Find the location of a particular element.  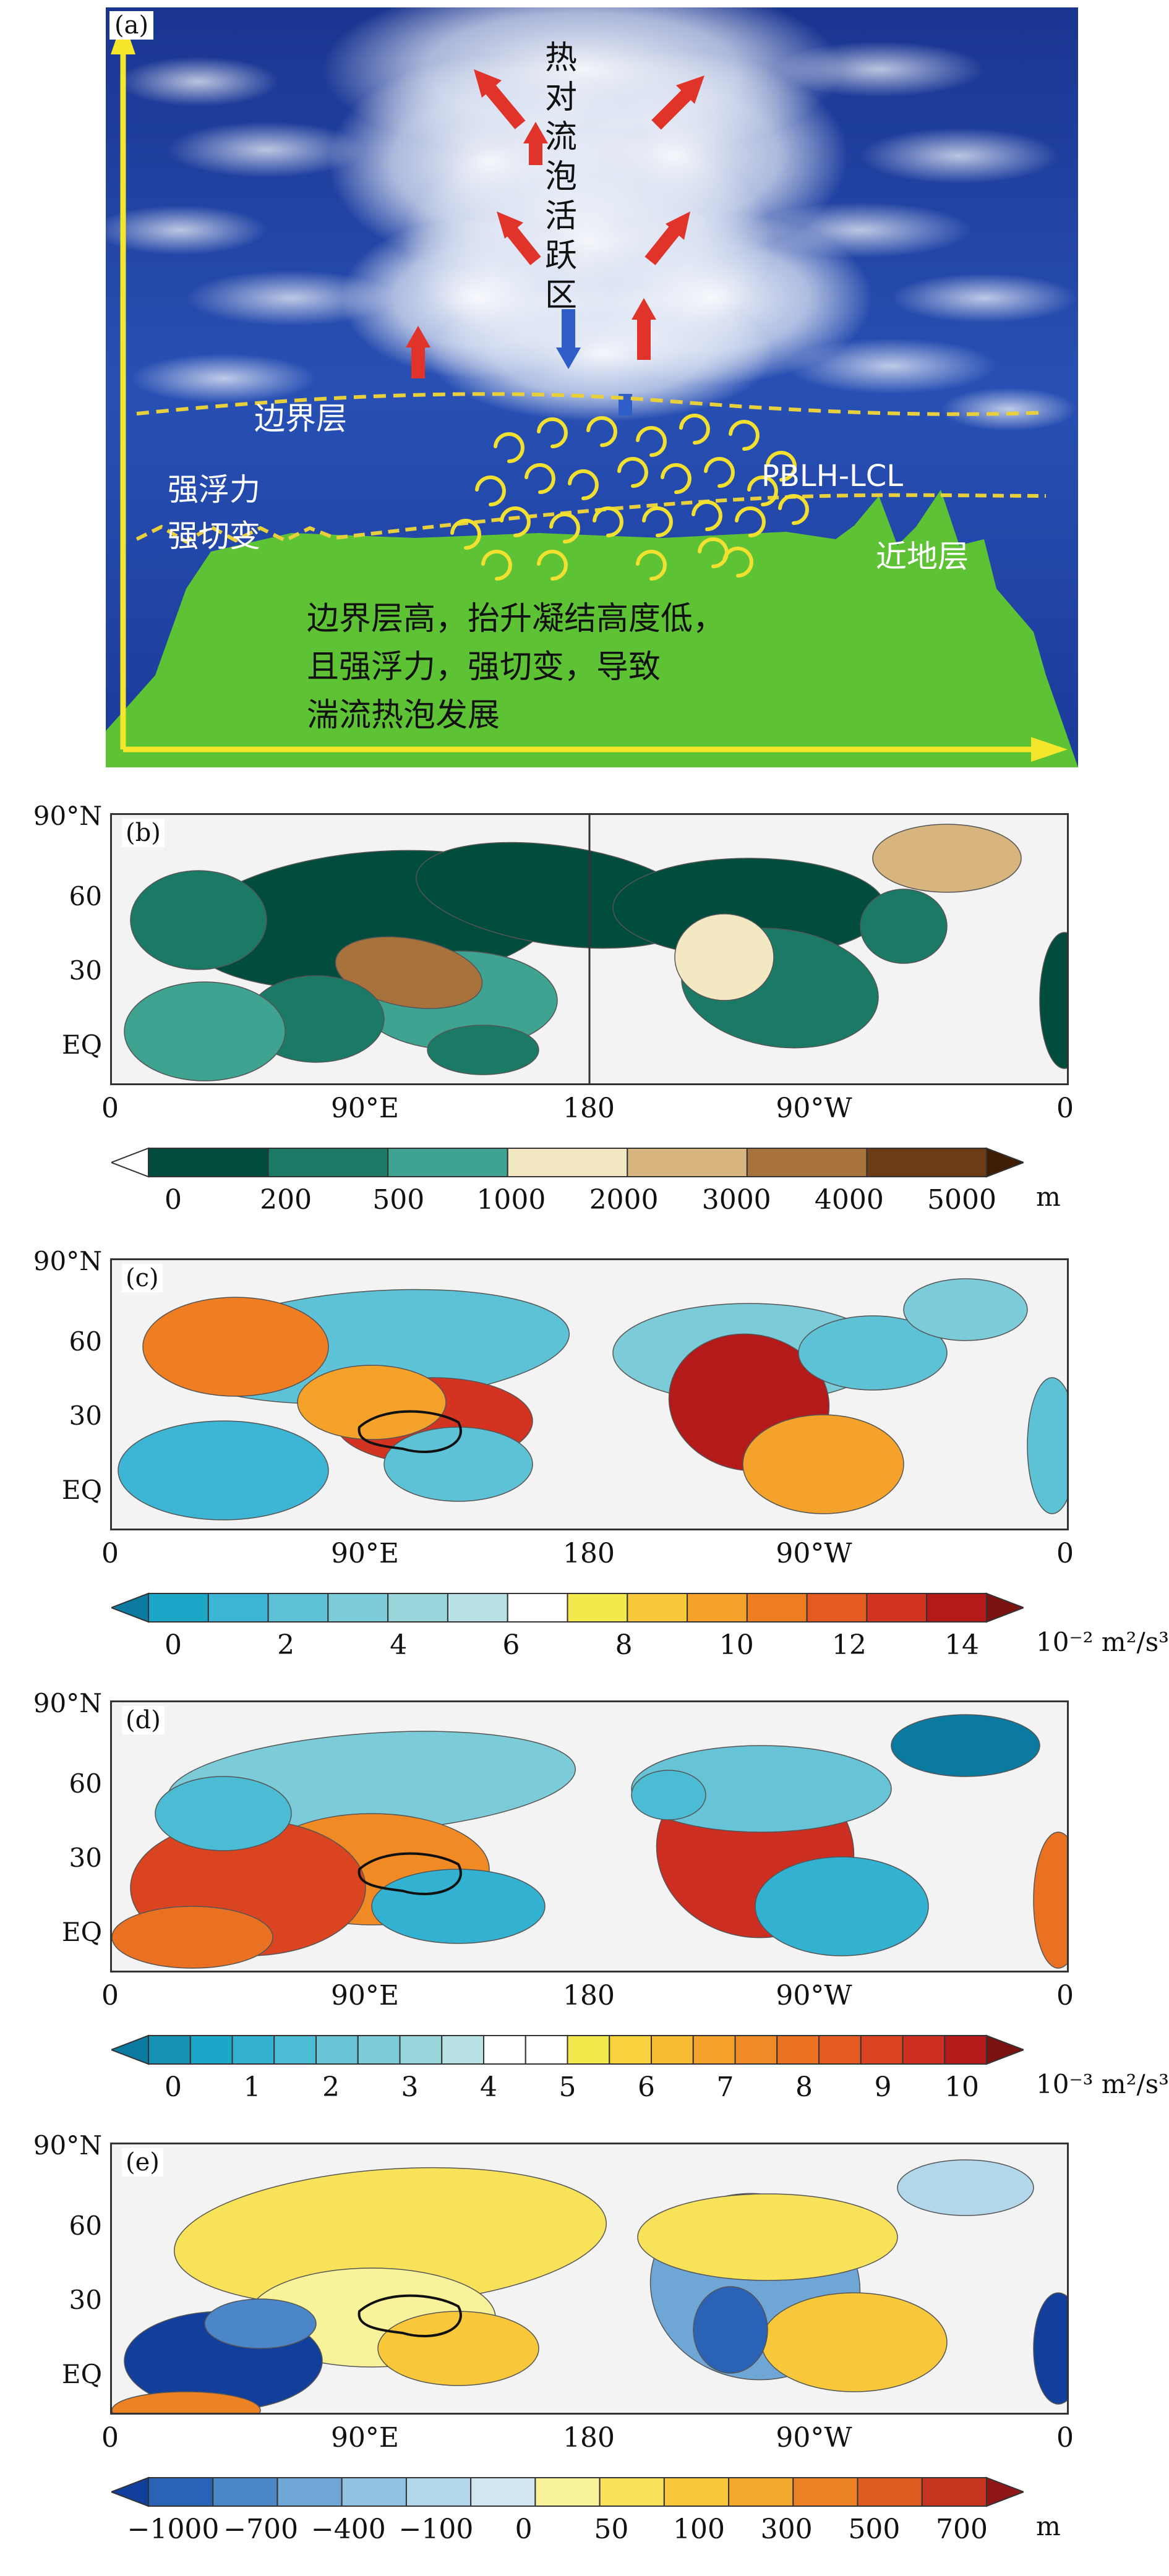

longitude-label: 90°E is located at coordinates (365, 1995).